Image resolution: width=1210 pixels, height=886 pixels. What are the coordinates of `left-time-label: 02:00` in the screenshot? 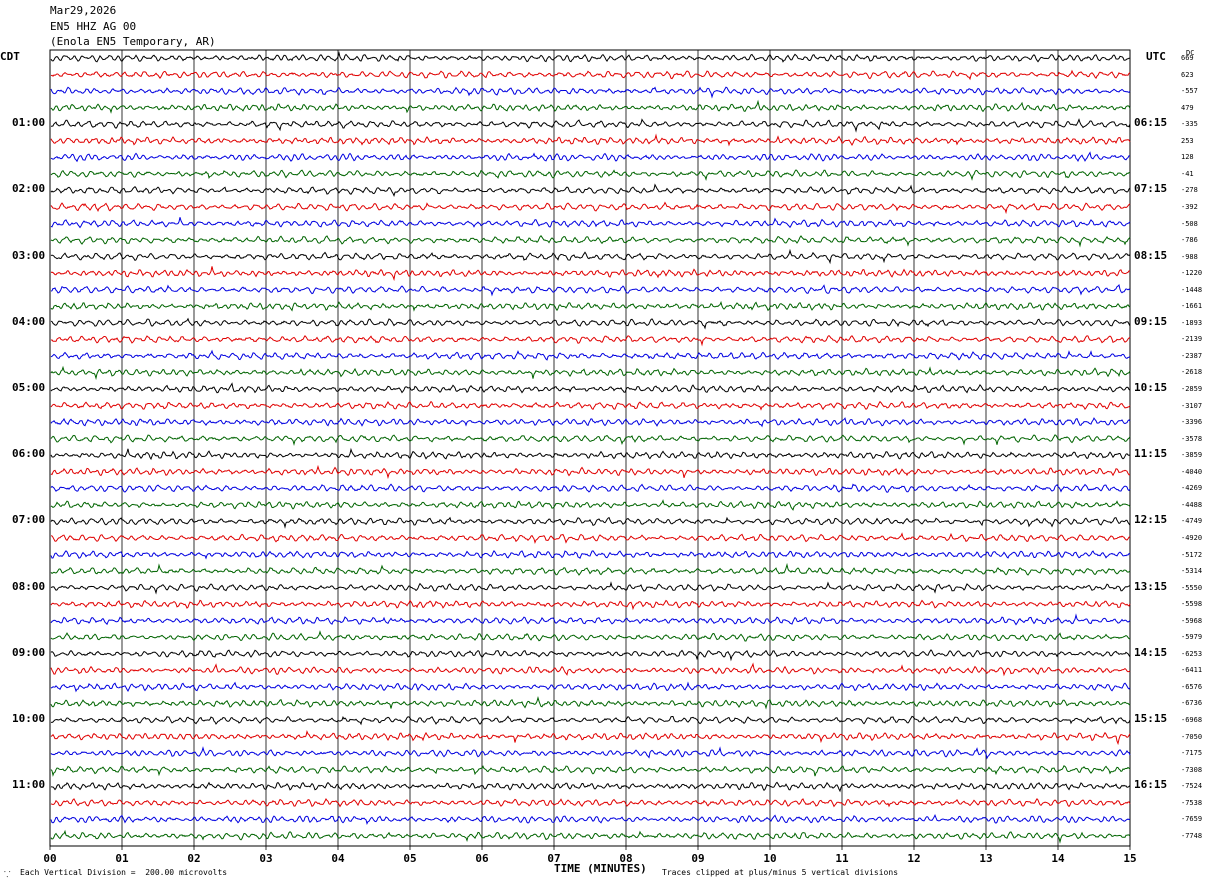 It's located at (29, 189).